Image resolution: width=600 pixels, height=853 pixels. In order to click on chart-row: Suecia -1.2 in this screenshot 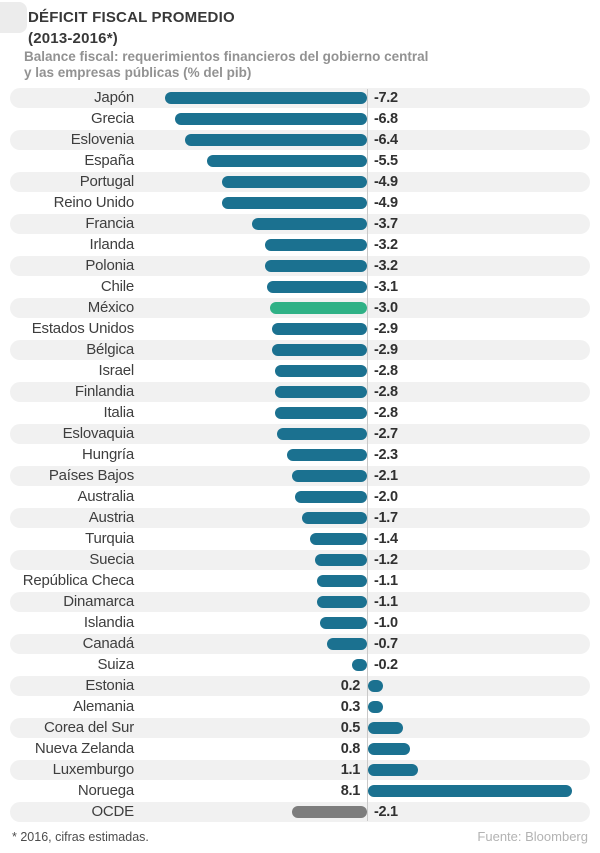, I will do `click(300, 560)`.